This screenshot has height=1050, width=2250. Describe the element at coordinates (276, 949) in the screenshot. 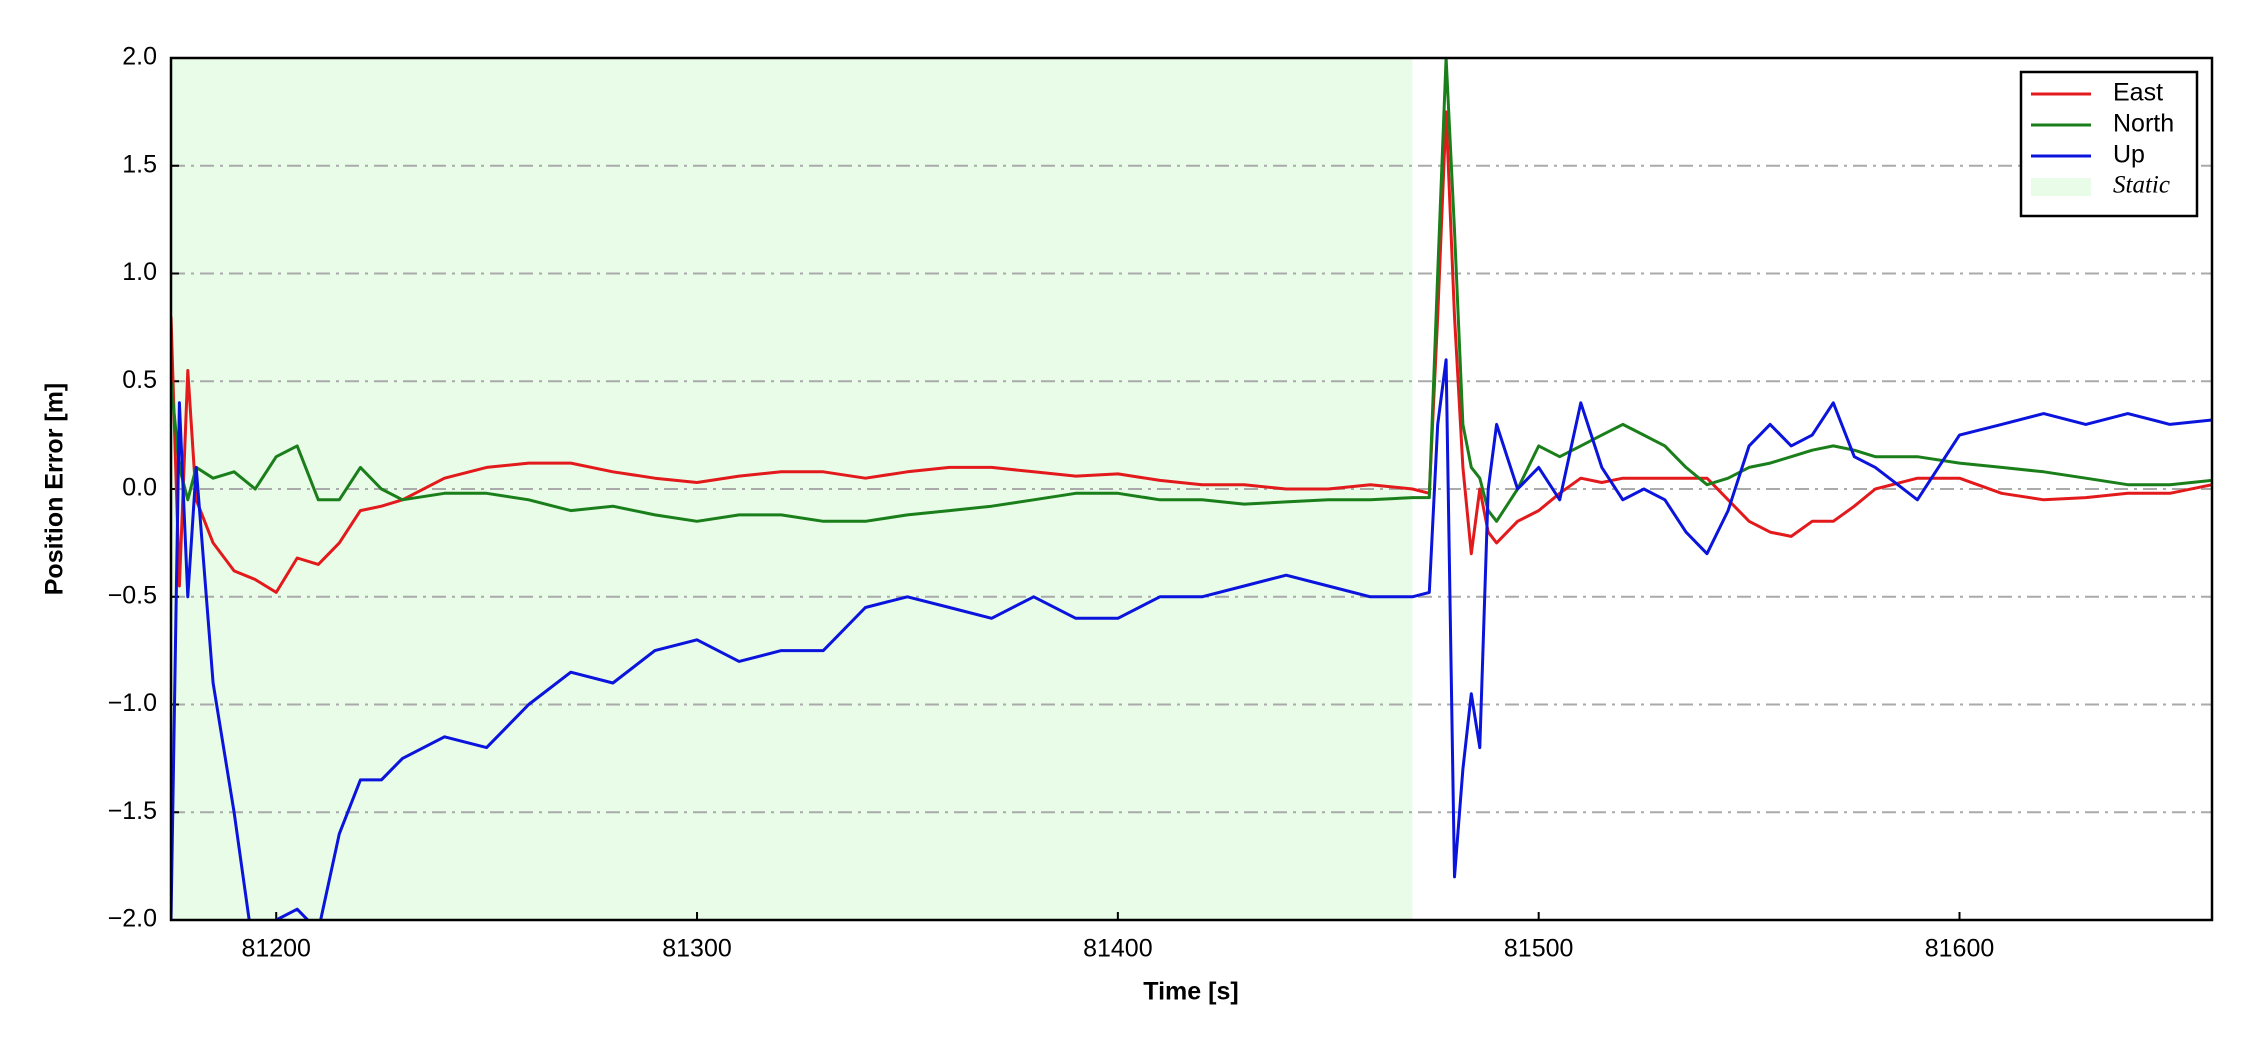

I see `x-tick-label: 81200` at that location.